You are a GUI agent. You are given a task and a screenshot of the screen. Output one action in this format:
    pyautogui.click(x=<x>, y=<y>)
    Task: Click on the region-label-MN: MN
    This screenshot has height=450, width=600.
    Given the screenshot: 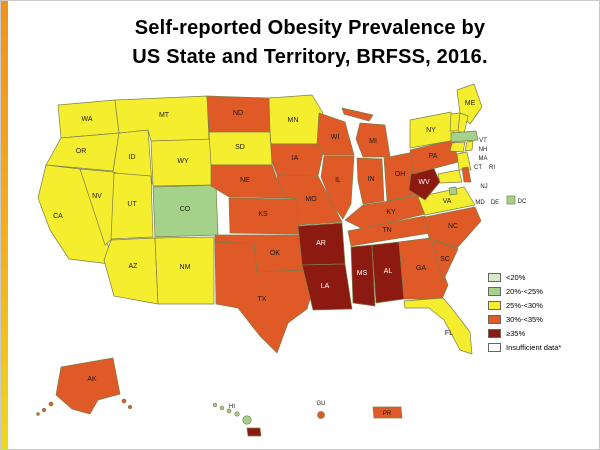 What is the action you would take?
    pyautogui.click(x=293, y=120)
    